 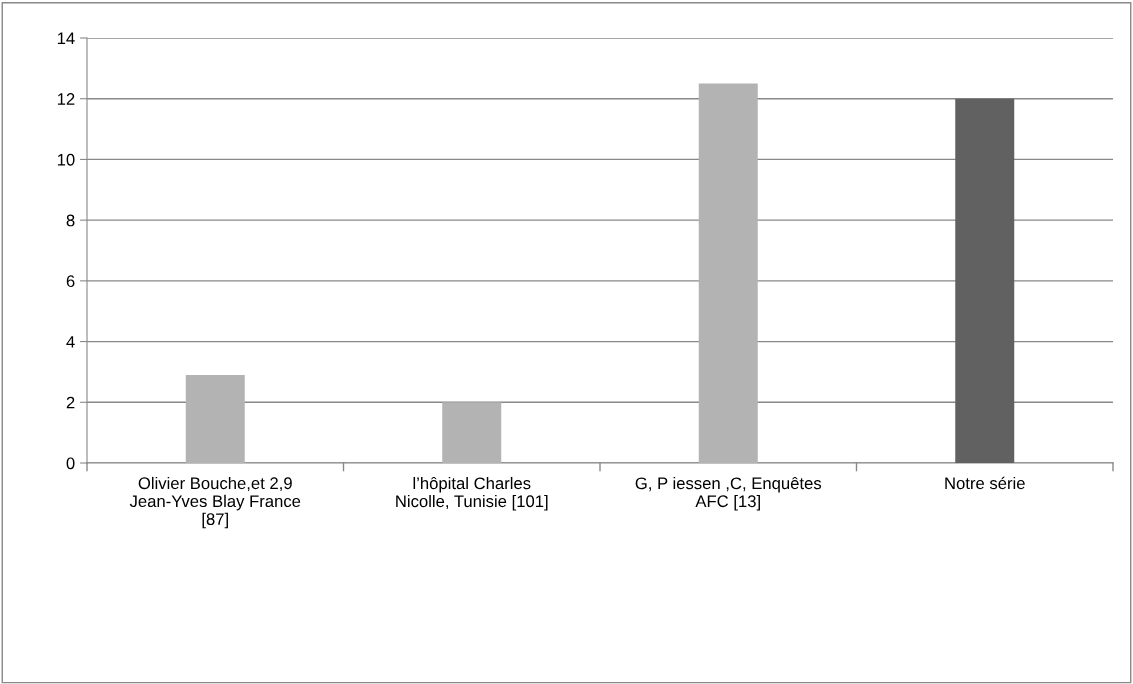 I want to click on y-tick-label: 6, so click(x=70, y=281).